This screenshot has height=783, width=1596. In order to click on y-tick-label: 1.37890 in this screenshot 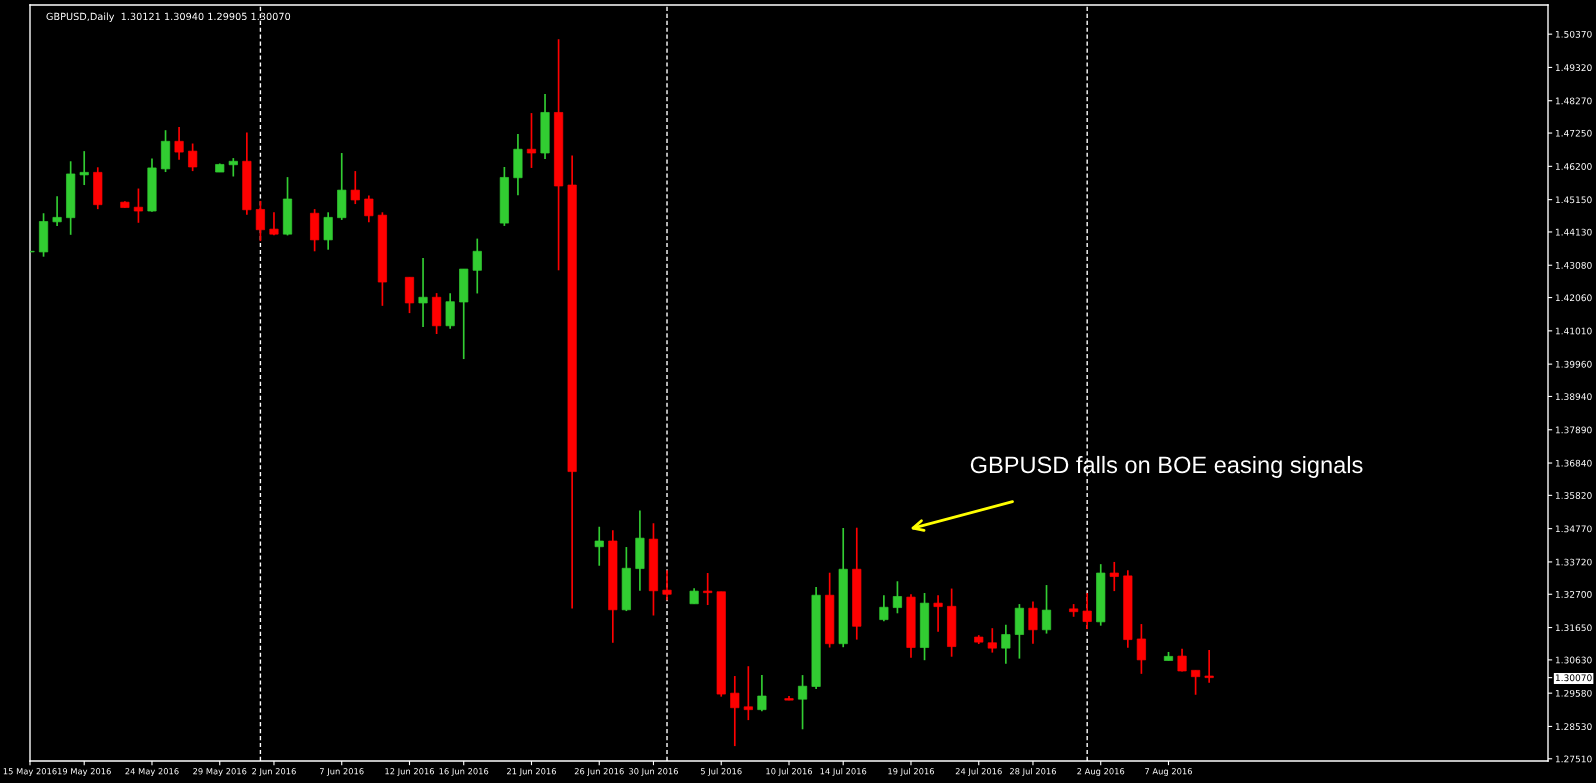, I will do `click(1573, 430)`.